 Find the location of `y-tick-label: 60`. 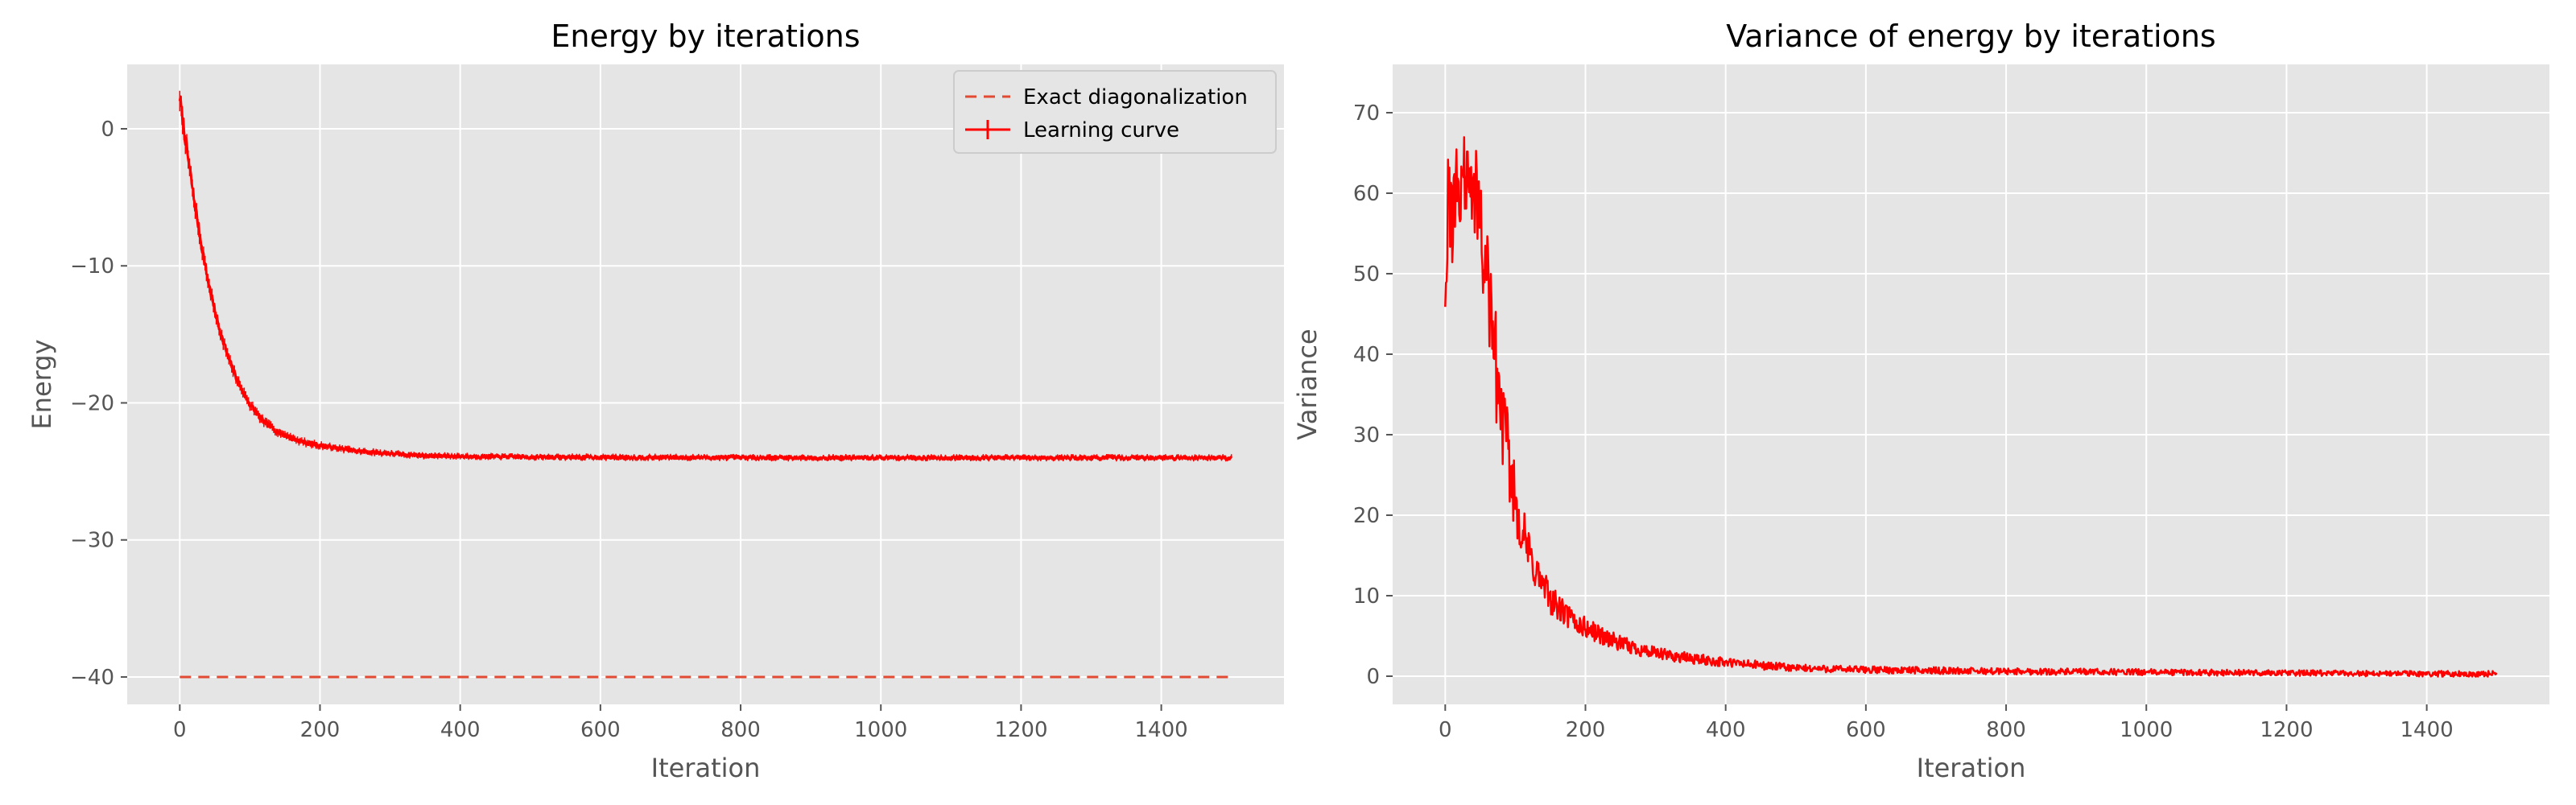

y-tick-label: 60 is located at coordinates (1366, 194).